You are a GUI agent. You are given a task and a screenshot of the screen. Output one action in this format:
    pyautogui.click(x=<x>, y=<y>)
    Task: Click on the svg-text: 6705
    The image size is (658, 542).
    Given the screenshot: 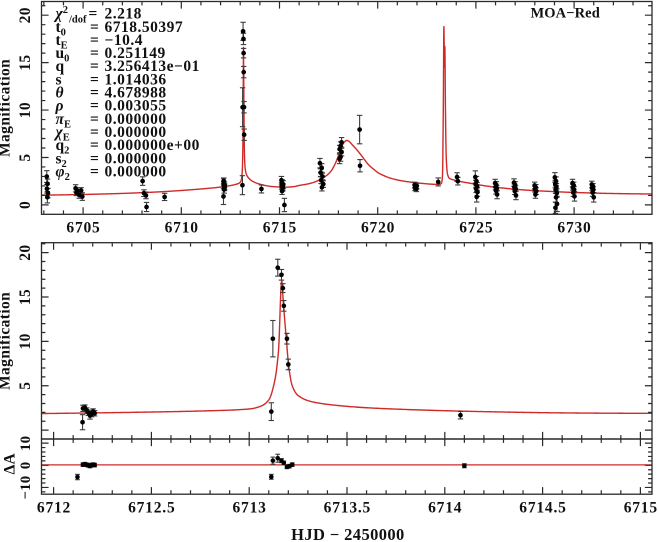 What is the action you would take?
    pyautogui.click(x=83, y=228)
    